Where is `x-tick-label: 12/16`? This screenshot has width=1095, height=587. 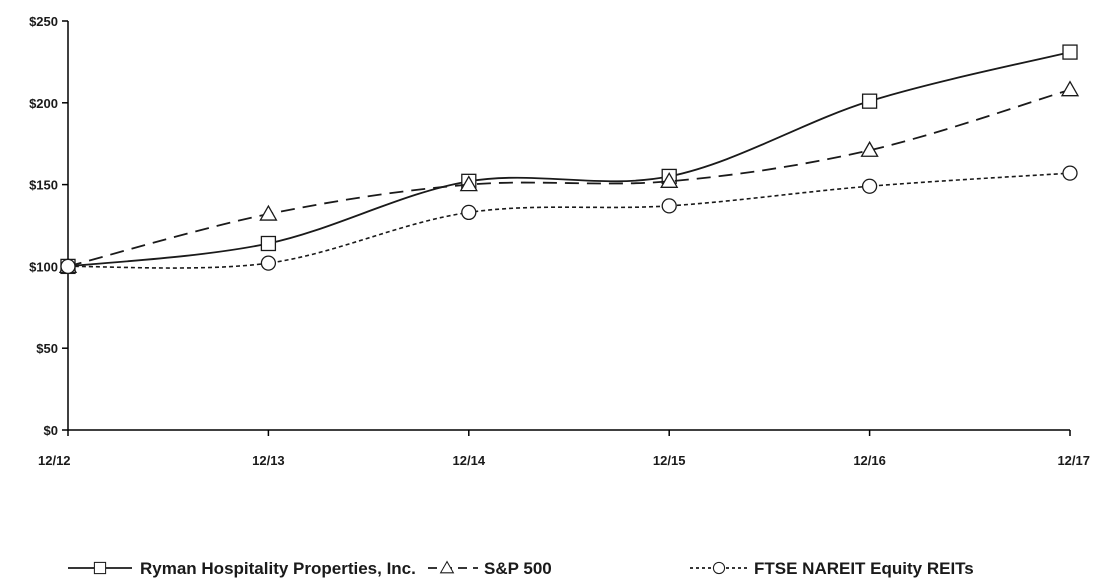
x-tick-label: 12/16 is located at coordinates (869, 460).